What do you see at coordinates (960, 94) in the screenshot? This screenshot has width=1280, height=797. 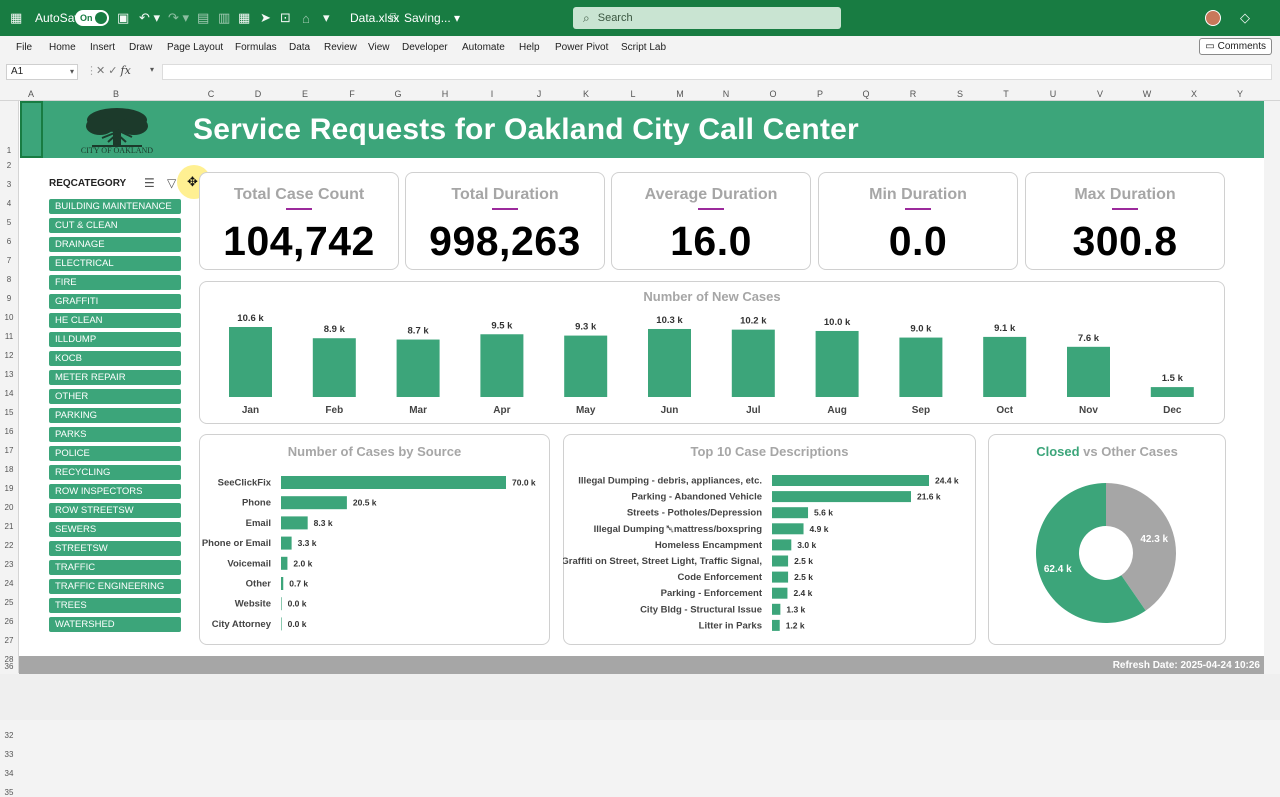 I see `column-header-s: S` at bounding box center [960, 94].